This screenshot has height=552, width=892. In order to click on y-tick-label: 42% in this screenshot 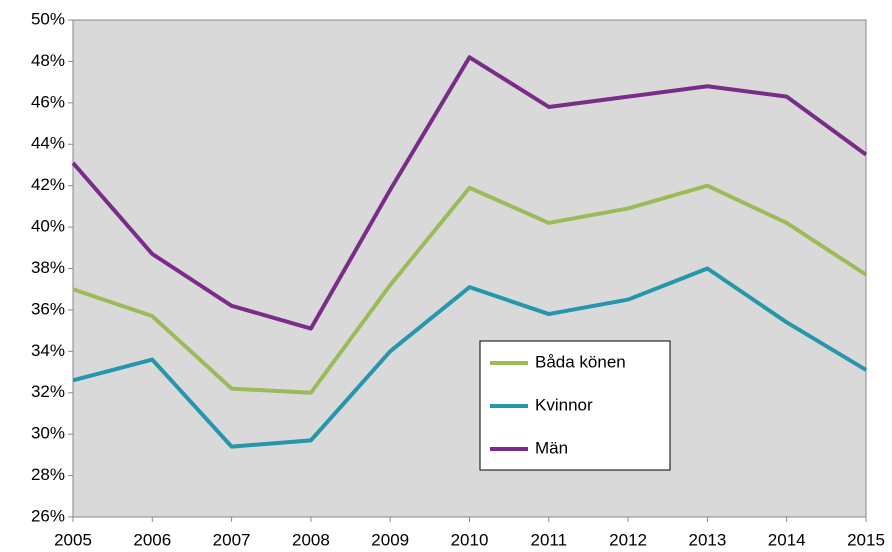, I will do `click(48, 184)`.